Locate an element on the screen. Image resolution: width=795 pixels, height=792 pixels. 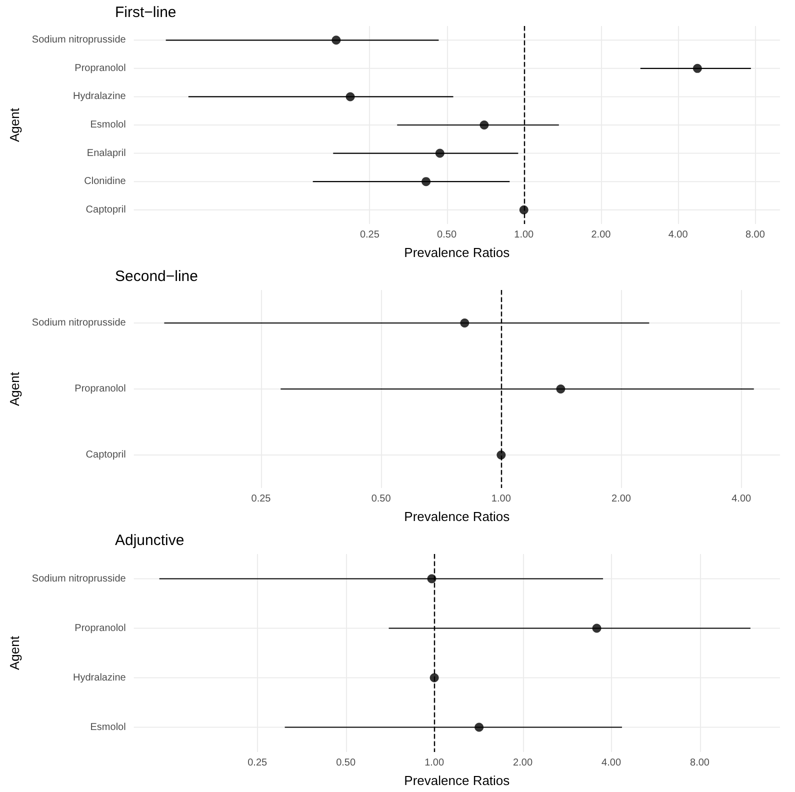
chart-title: First−line is located at coordinates (145, 12).